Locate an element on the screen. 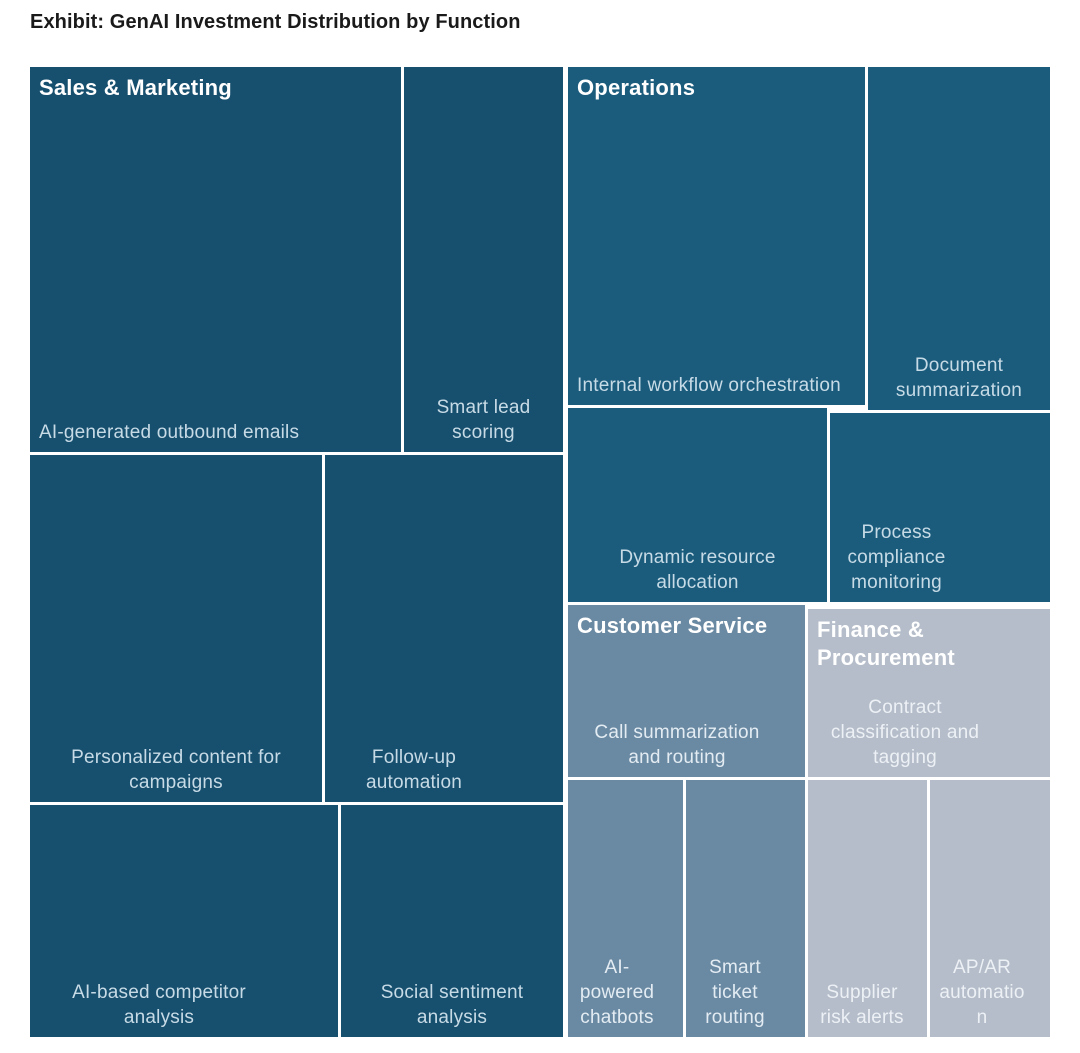  cell-label-ai-powered-chatbots: AI-powered chatbots is located at coordinates (617, 992).